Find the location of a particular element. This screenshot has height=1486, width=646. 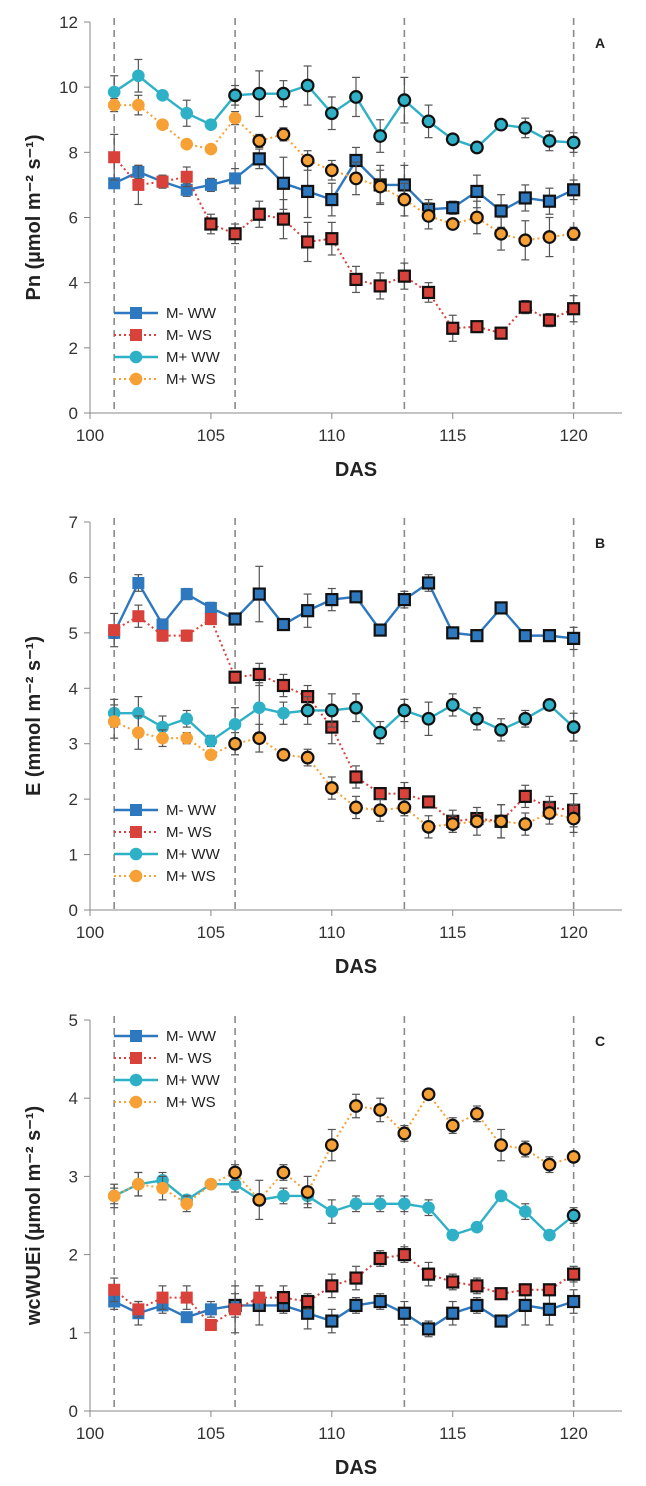

y-tick-label: 2 is located at coordinates (73, 799).